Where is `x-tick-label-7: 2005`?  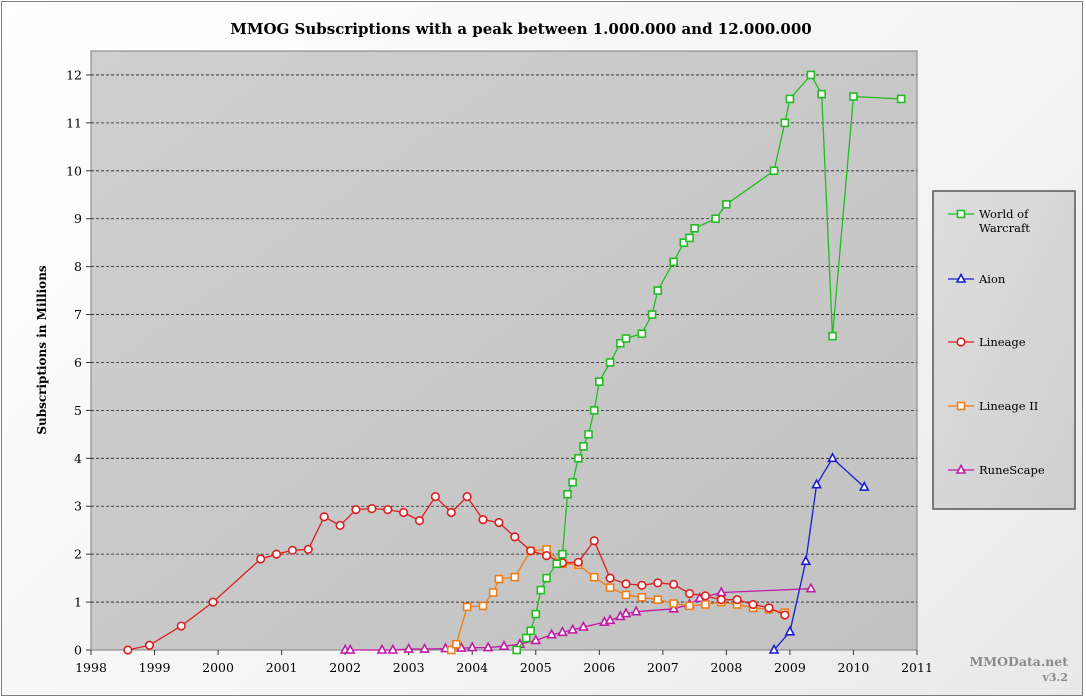 x-tick-label-7: 2005 is located at coordinates (536, 667).